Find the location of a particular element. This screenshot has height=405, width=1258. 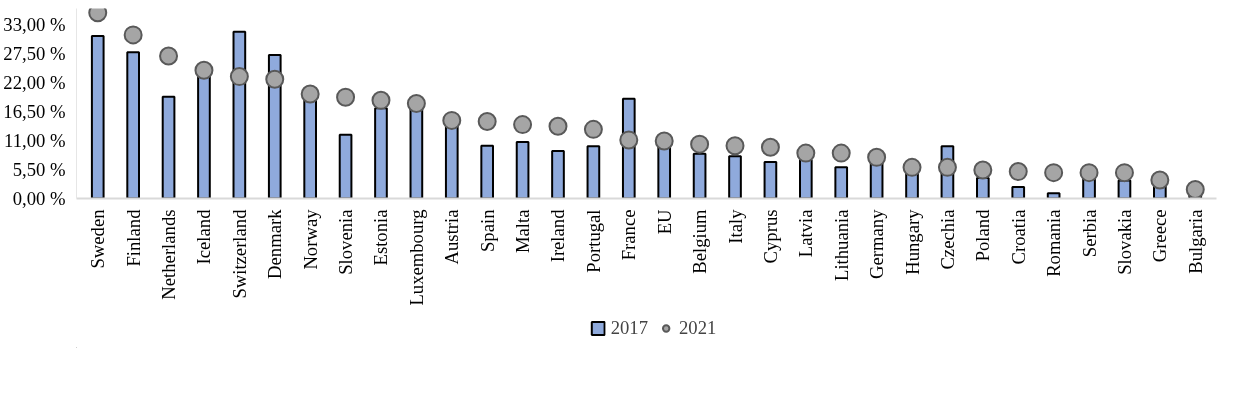

x-tick-label: Denmark is located at coordinates (275, 243).